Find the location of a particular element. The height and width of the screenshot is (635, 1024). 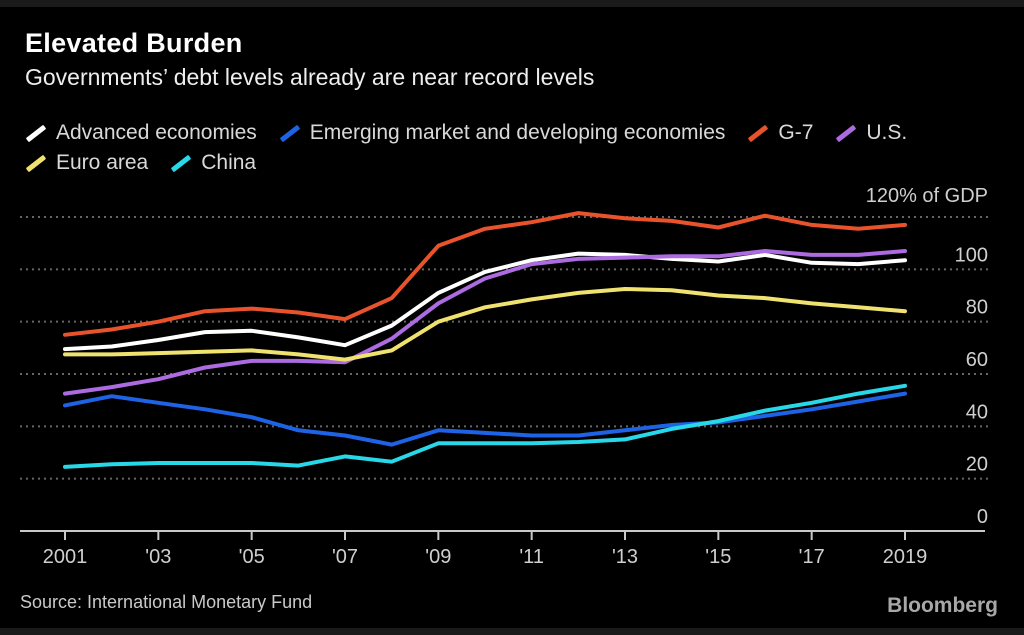

x-tick-label: '11 is located at coordinates (531, 557).